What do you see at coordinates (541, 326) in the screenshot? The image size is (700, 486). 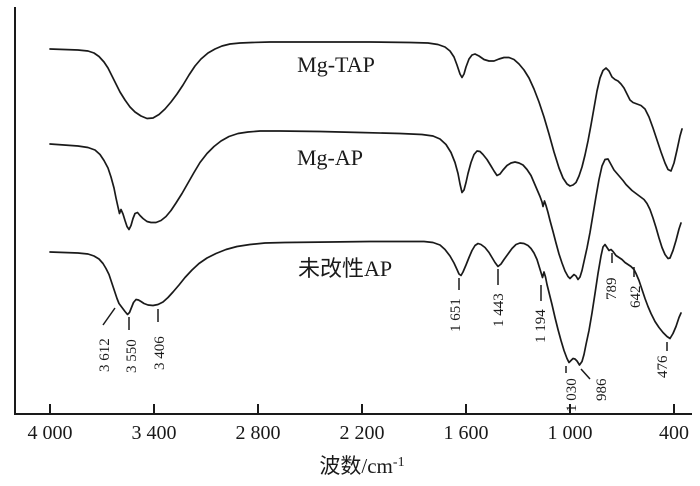 I see `peak-label-1194: 1 194` at bounding box center [541, 326].